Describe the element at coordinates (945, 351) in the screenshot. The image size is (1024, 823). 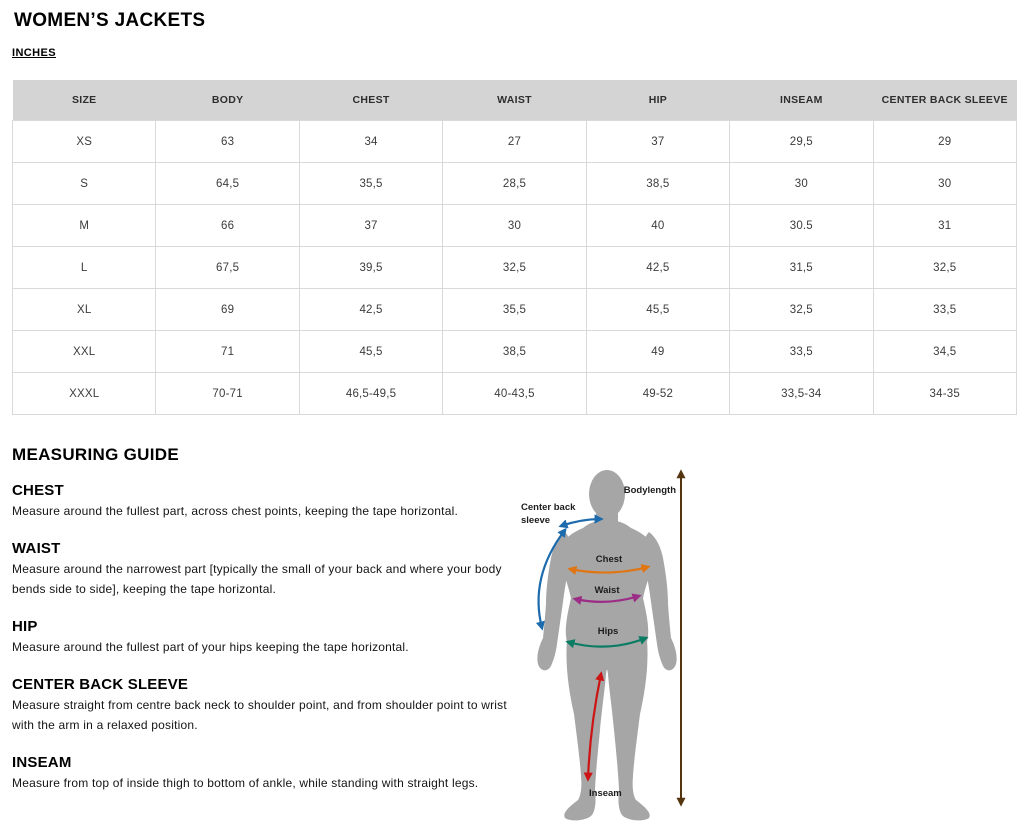
I see `measurement-cell: 34,5` at that location.